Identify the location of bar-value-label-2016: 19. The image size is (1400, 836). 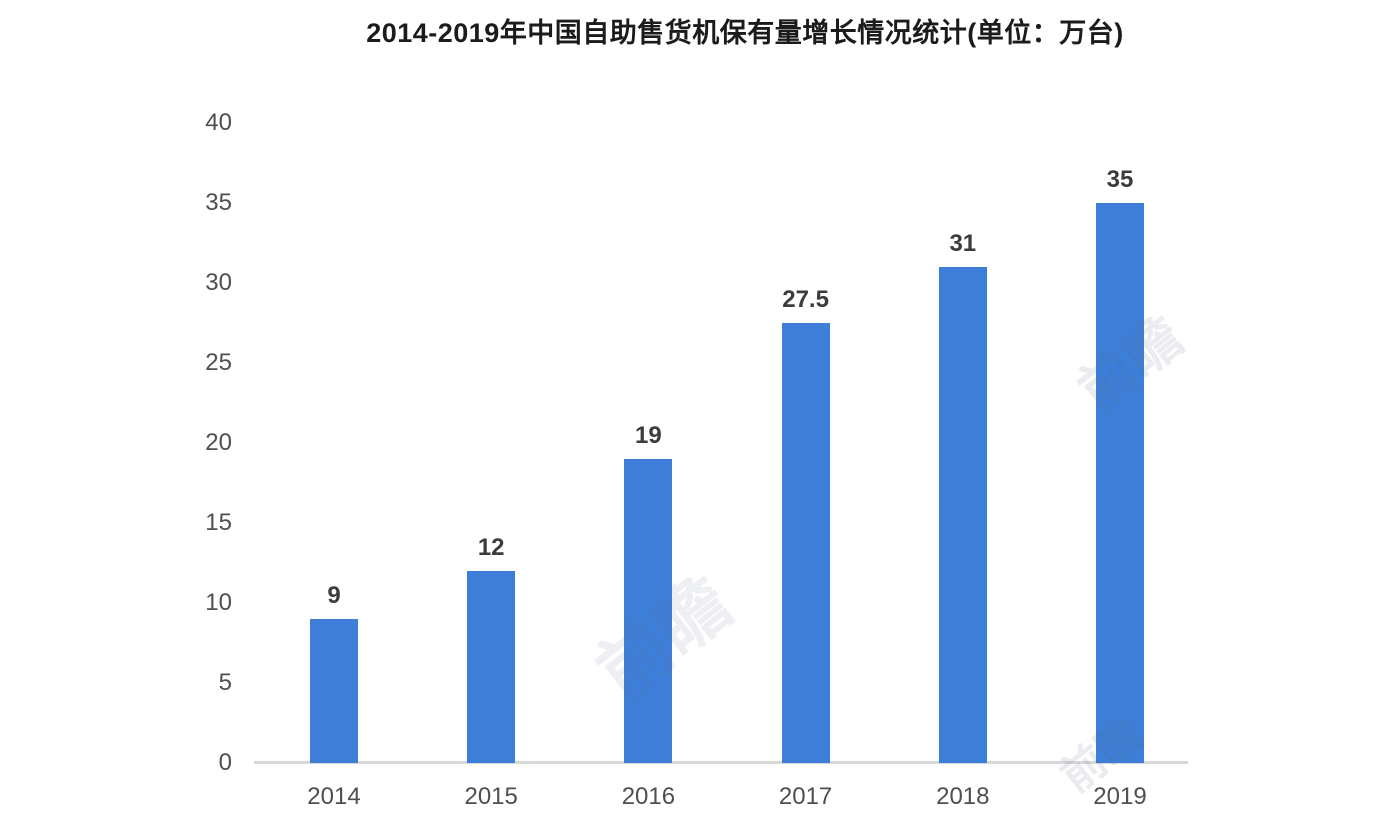
(648, 435).